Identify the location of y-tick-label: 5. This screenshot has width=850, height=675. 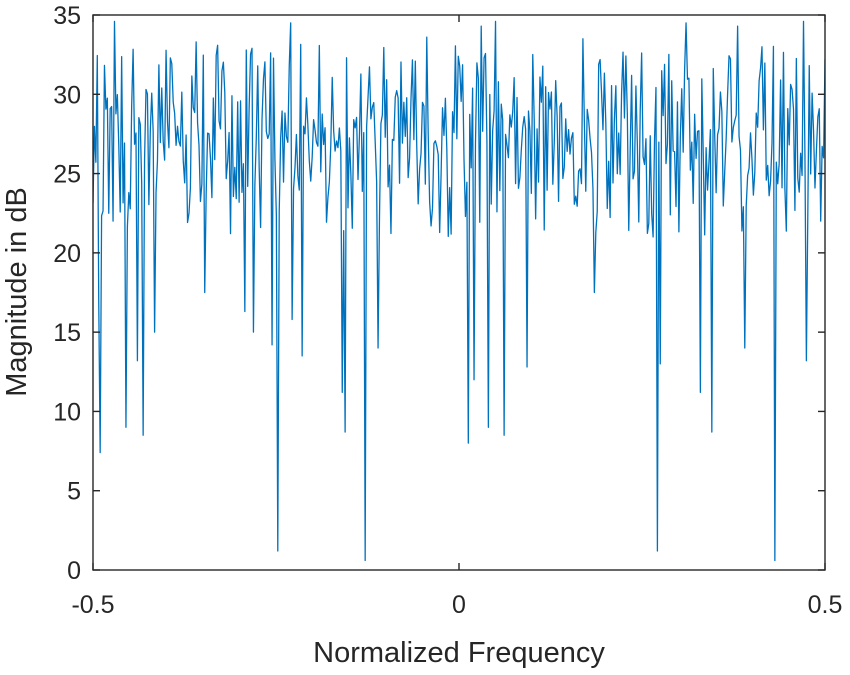
(74, 492).